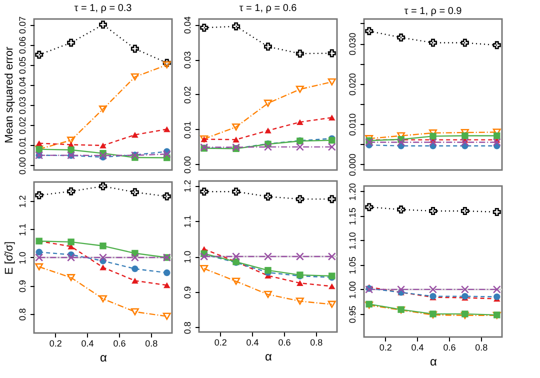 This screenshot has height=378, width=540. Describe the element at coordinates (23, 25) in the screenshot. I see `y-tick-label: 0.07` at that location.